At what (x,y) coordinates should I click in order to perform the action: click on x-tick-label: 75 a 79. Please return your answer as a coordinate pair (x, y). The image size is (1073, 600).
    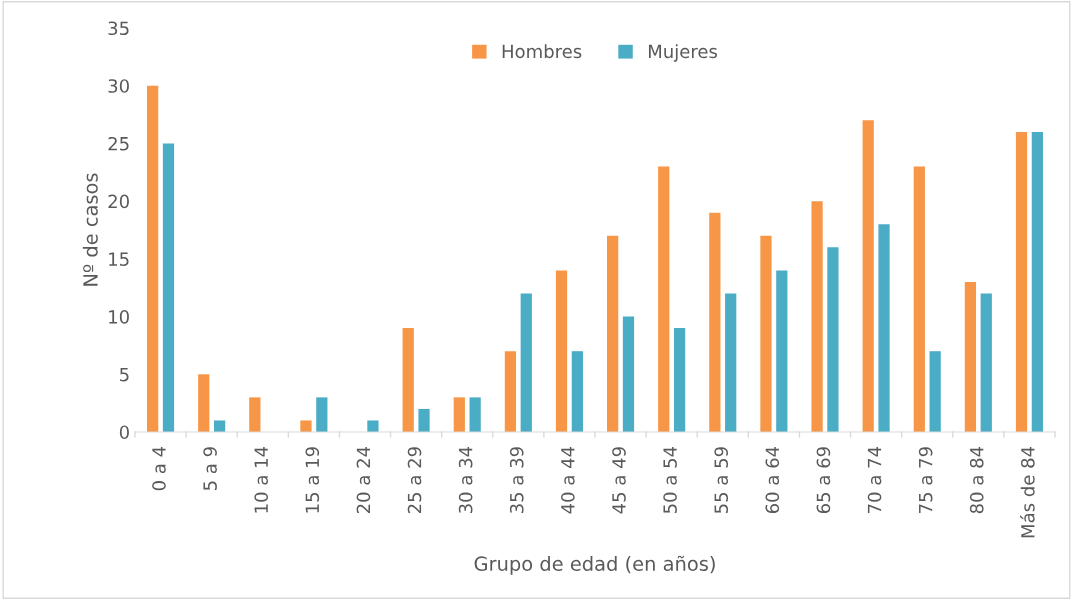
    Looking at the image, I should click on (925, 480).